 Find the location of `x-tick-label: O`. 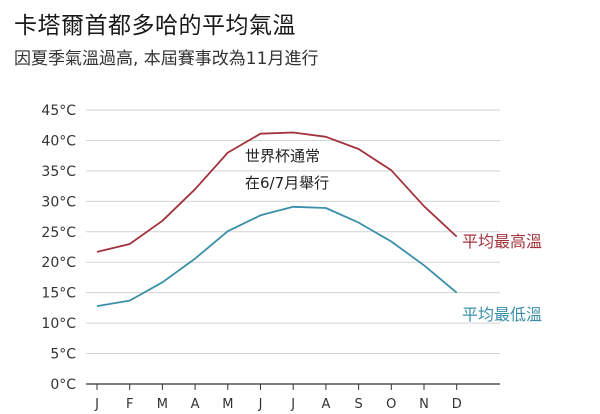

x-tick-label: O is located at coordinates (391, 404).